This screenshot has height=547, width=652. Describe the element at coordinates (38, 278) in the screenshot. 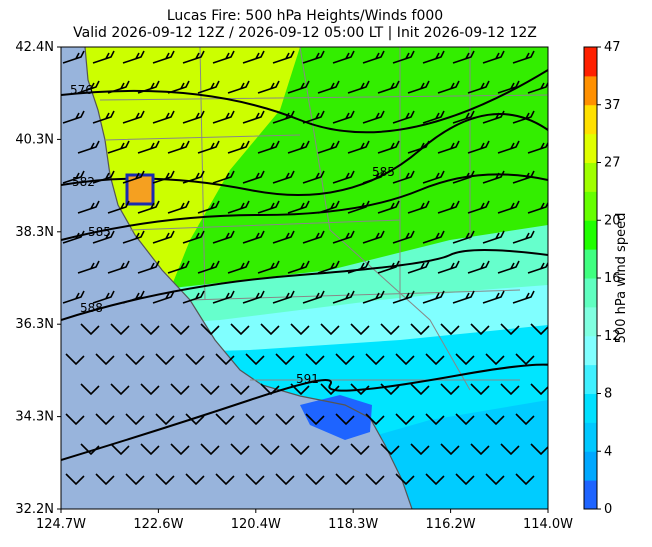

I see `lat-axis: 42.4N 40.3N 38.3N 36.3N 34.3N 32.2N` at that location.